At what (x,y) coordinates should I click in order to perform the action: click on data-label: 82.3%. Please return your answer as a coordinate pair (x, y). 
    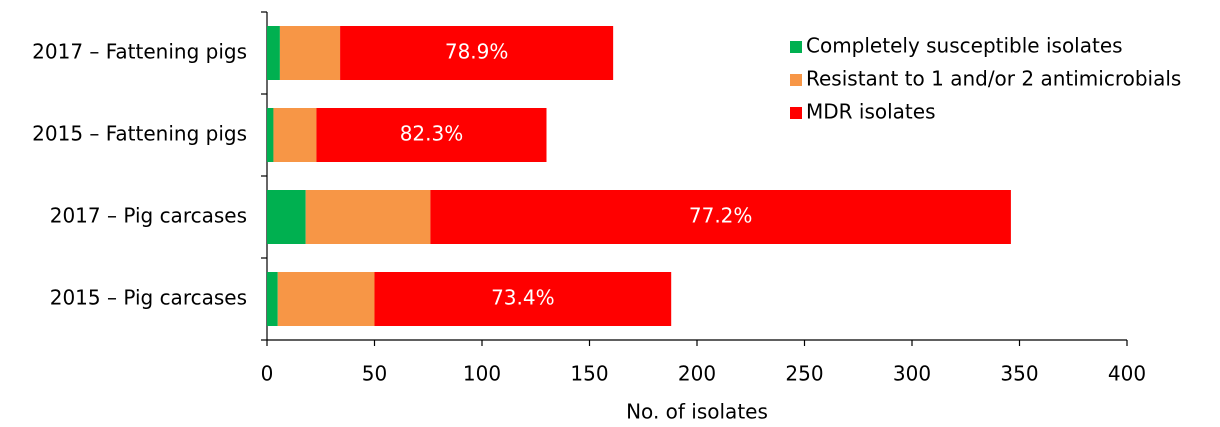
    Looking at the image, I should click on (432, 134).